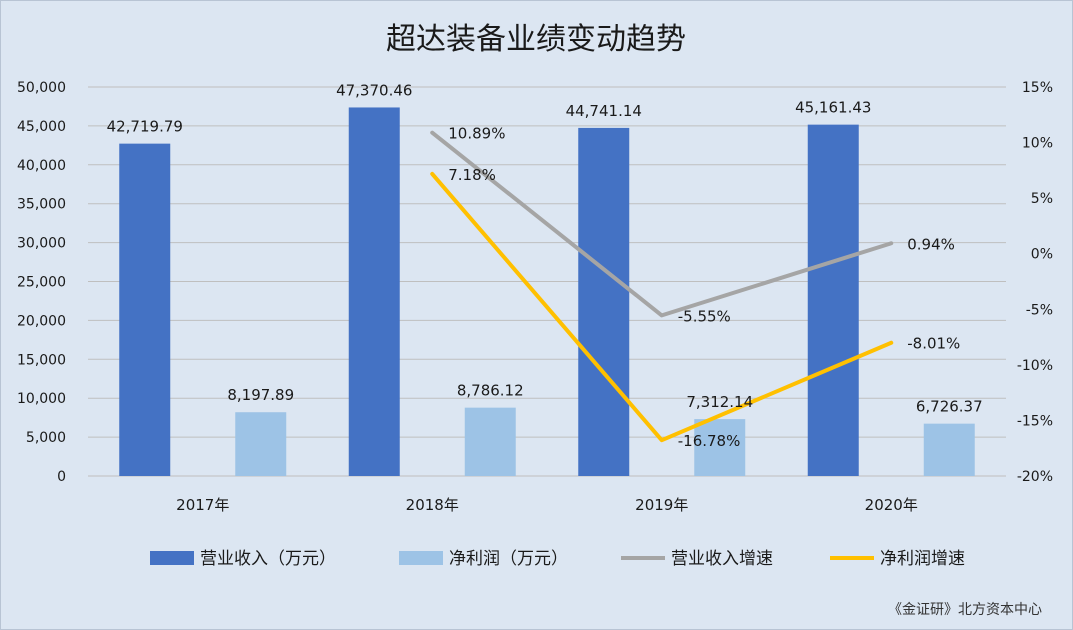  I want to click on y-left-tick-label: 45,000, so click(41, 127).